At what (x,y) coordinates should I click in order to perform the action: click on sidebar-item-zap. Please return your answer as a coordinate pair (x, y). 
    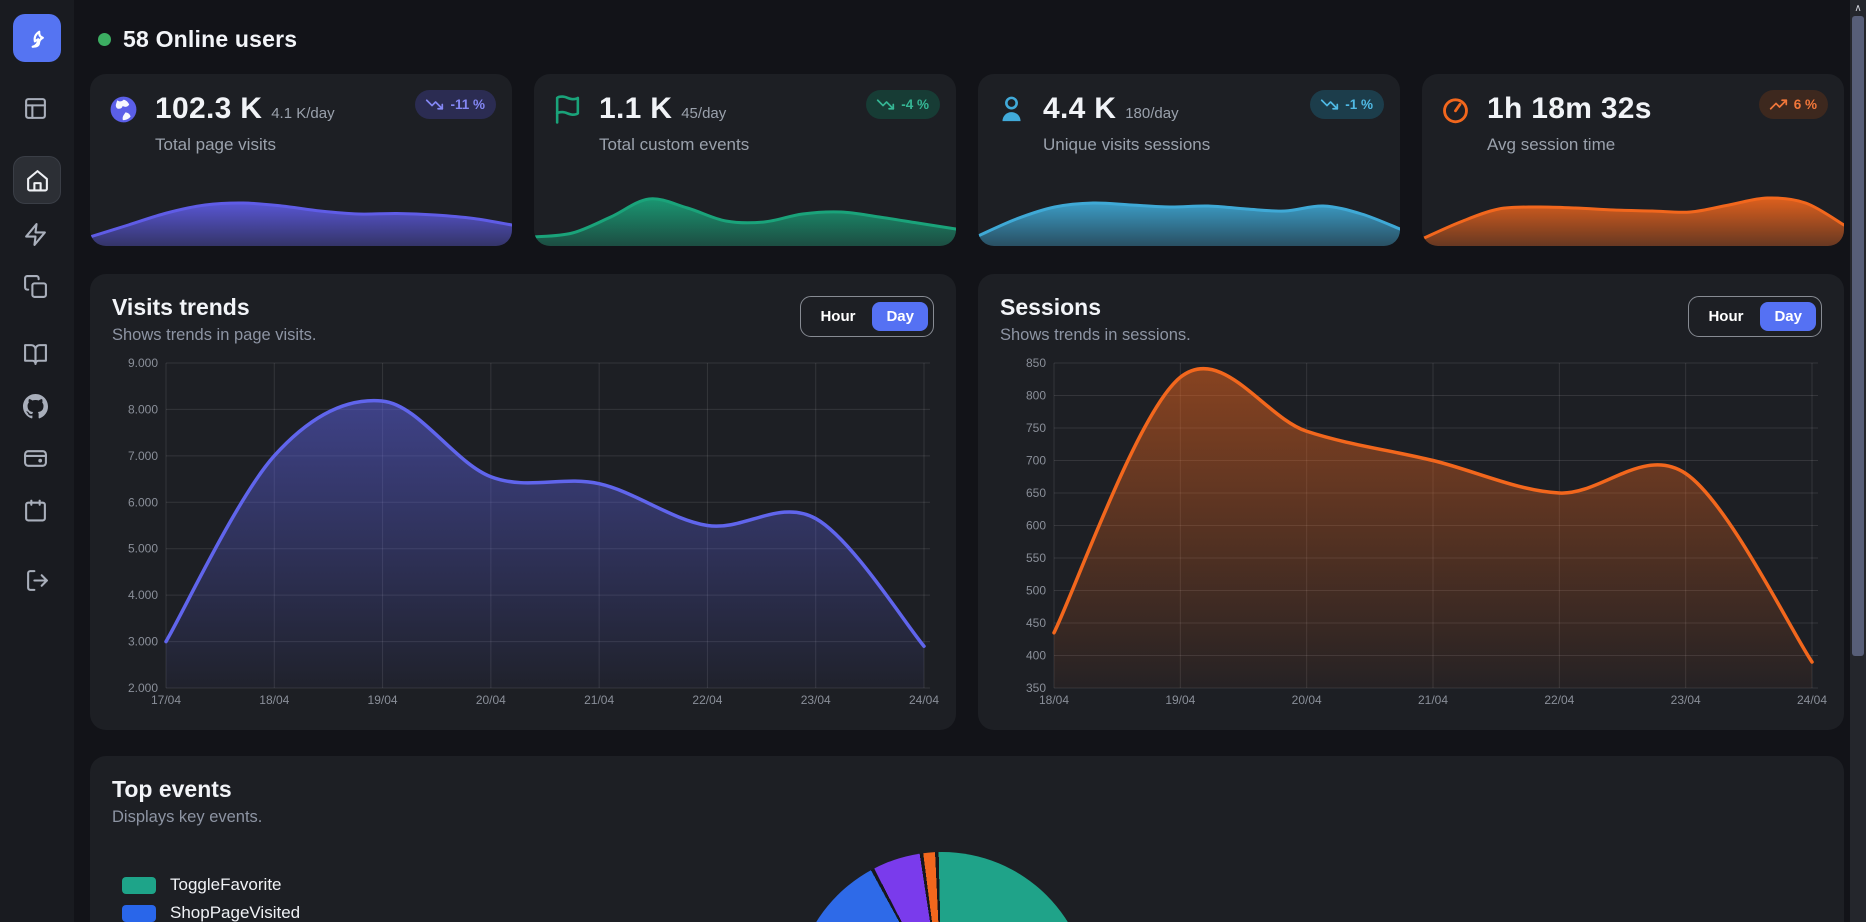
    Looking at the image, I should click on (35, 234).